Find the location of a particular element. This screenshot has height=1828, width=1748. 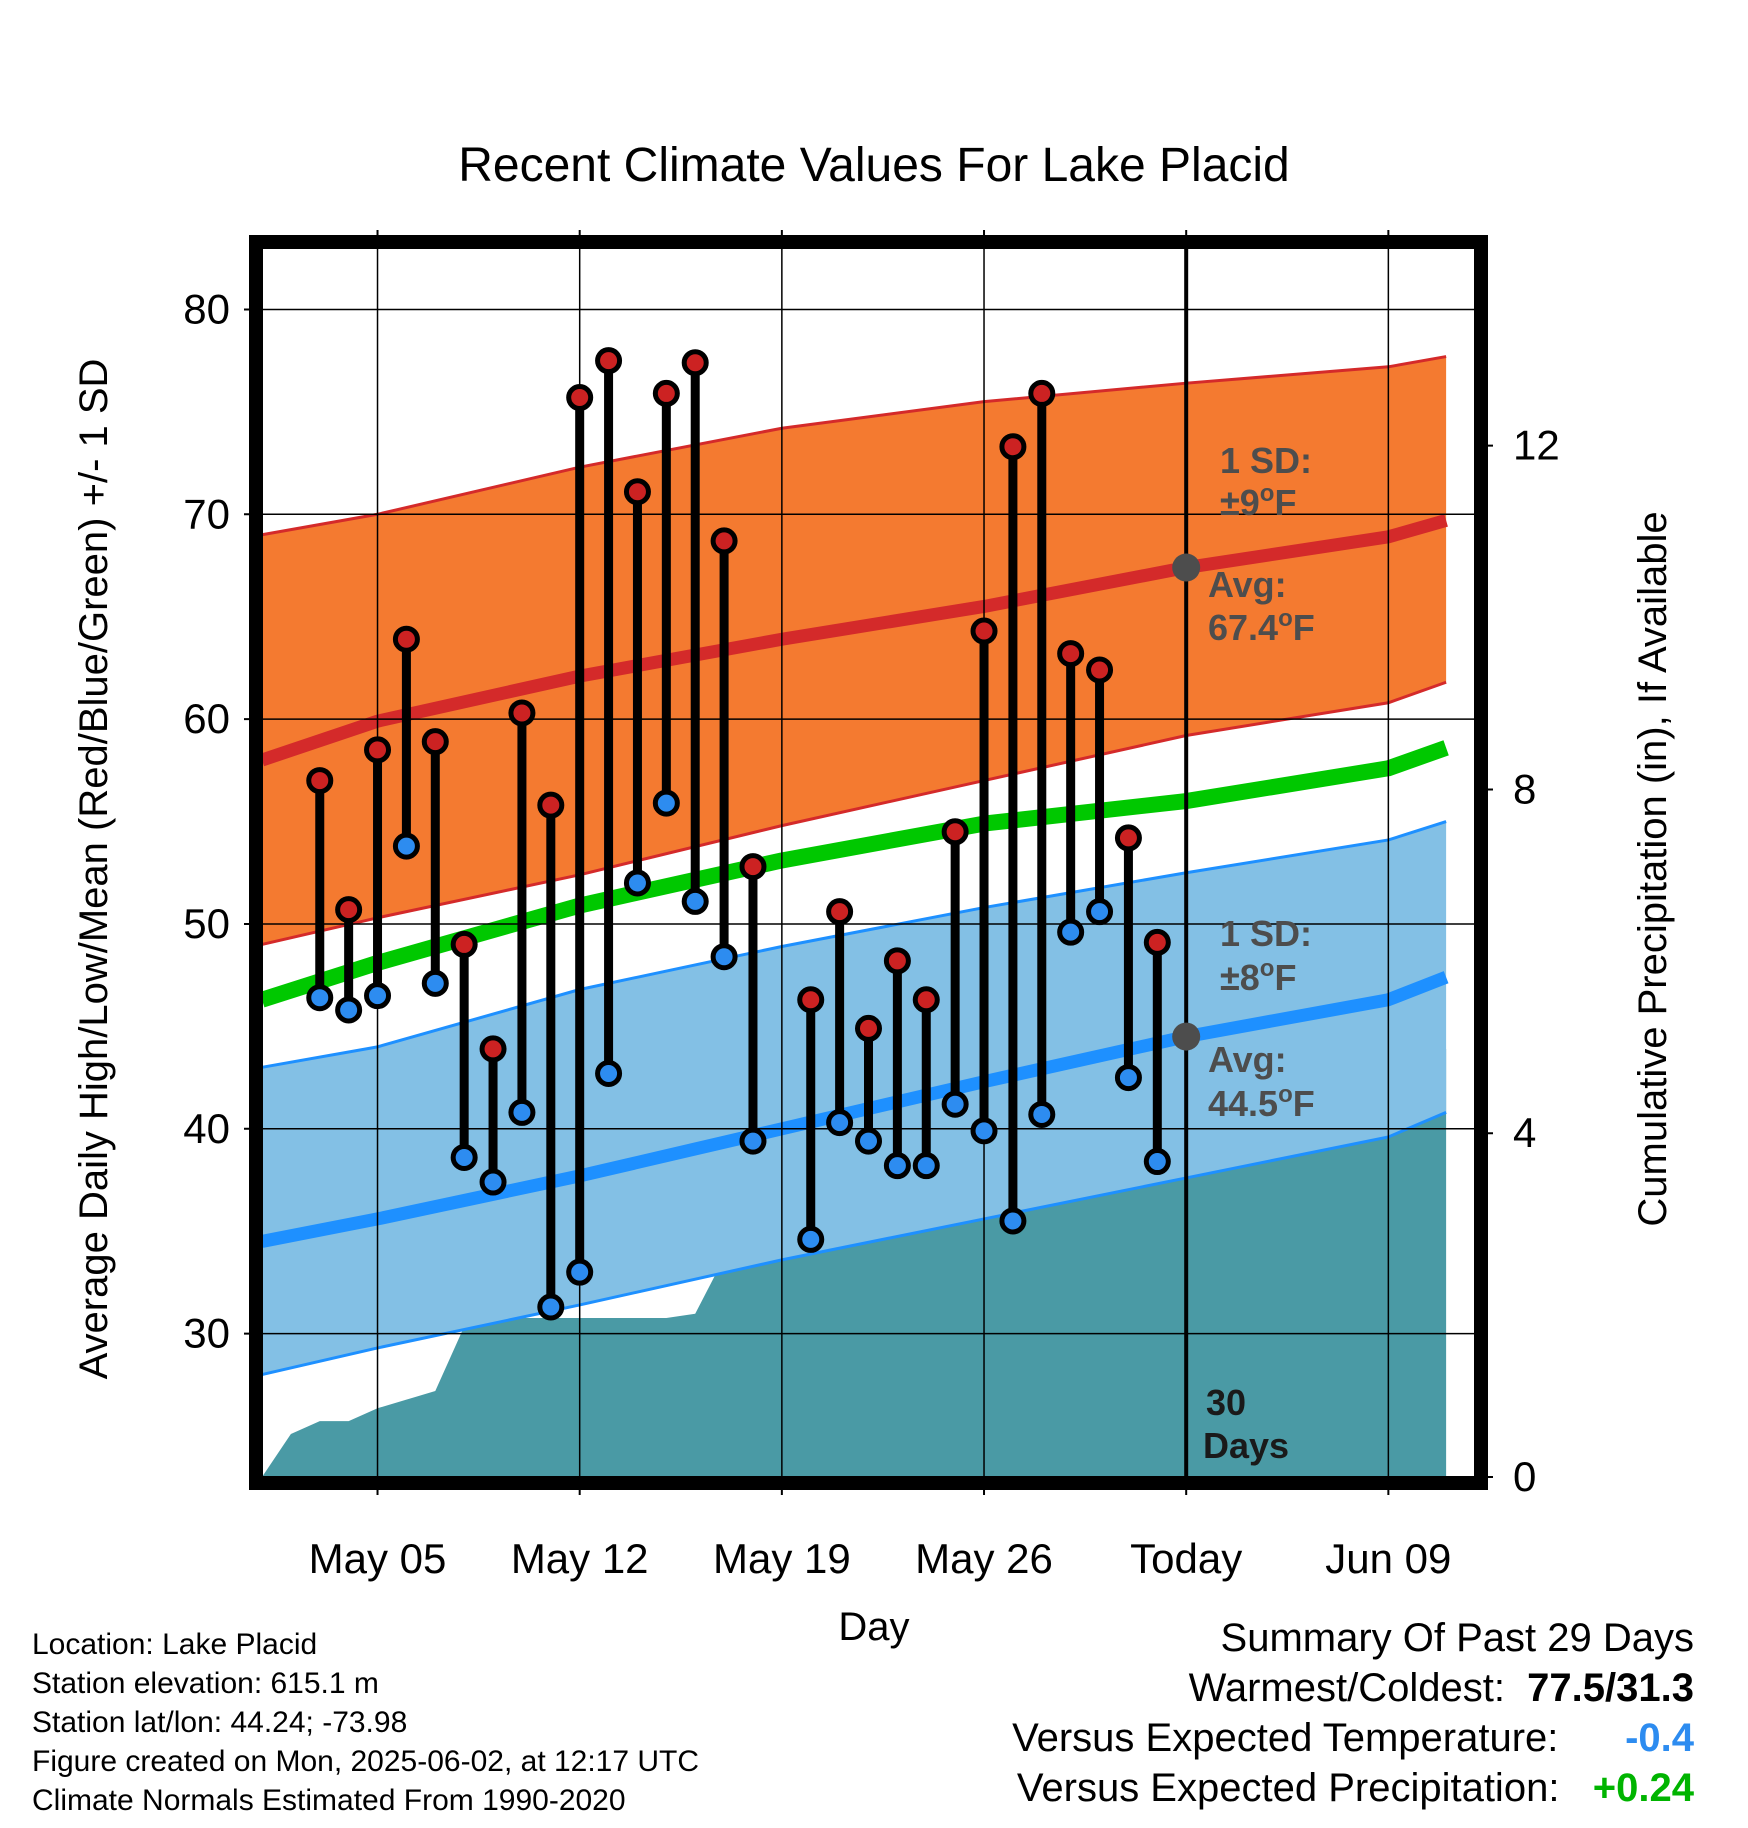

precip-value: +0.24 is located at coordinates (1643, 1788).